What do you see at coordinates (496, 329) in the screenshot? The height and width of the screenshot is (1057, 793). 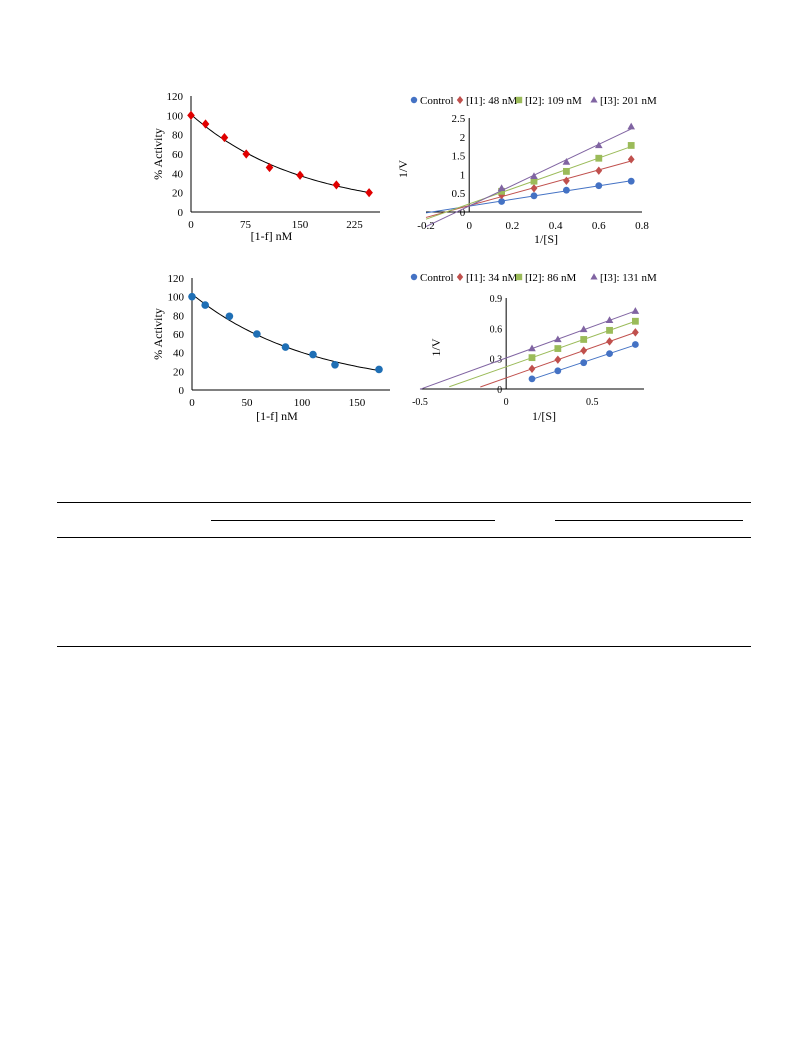 I see `y-tick-label: 0.6` at bounding box center [496, 329].